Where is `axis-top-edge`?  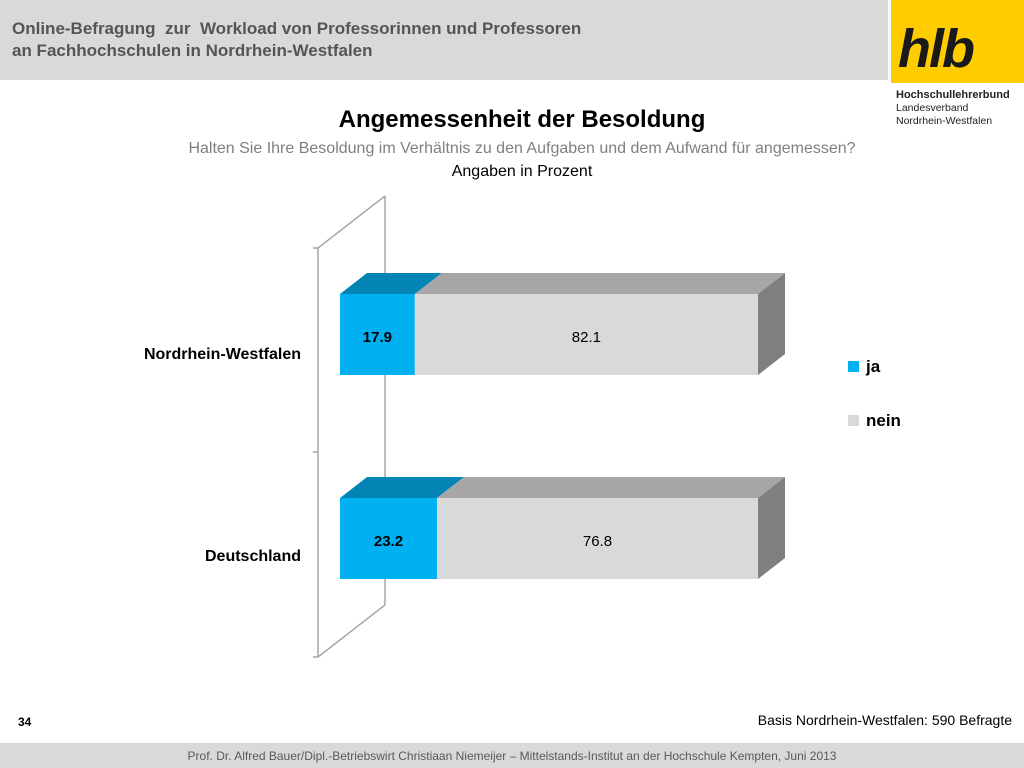 axis-top-edge is located at coordinates (351, 222).